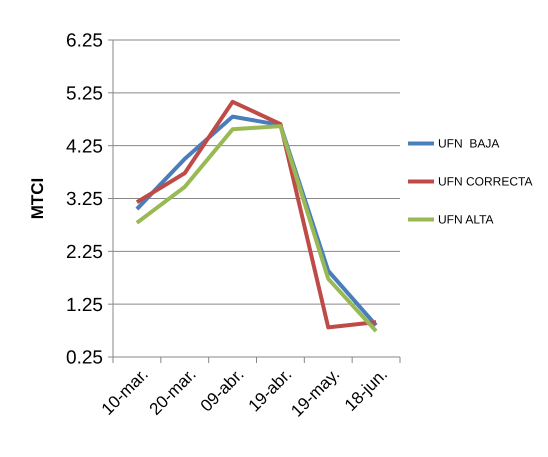  I want to click on legend-label: UFN CORRECTA, so click(485, 181).